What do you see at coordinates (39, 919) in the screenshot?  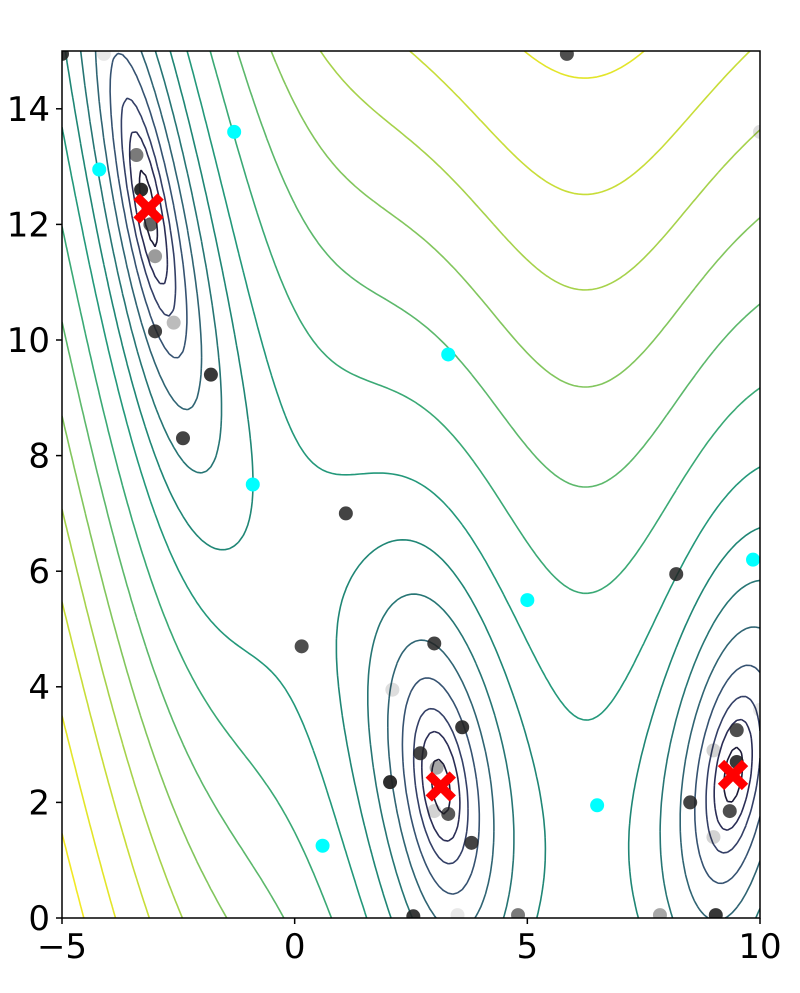 I see `y-tick-label: 0` at bounding box center [39, 919].